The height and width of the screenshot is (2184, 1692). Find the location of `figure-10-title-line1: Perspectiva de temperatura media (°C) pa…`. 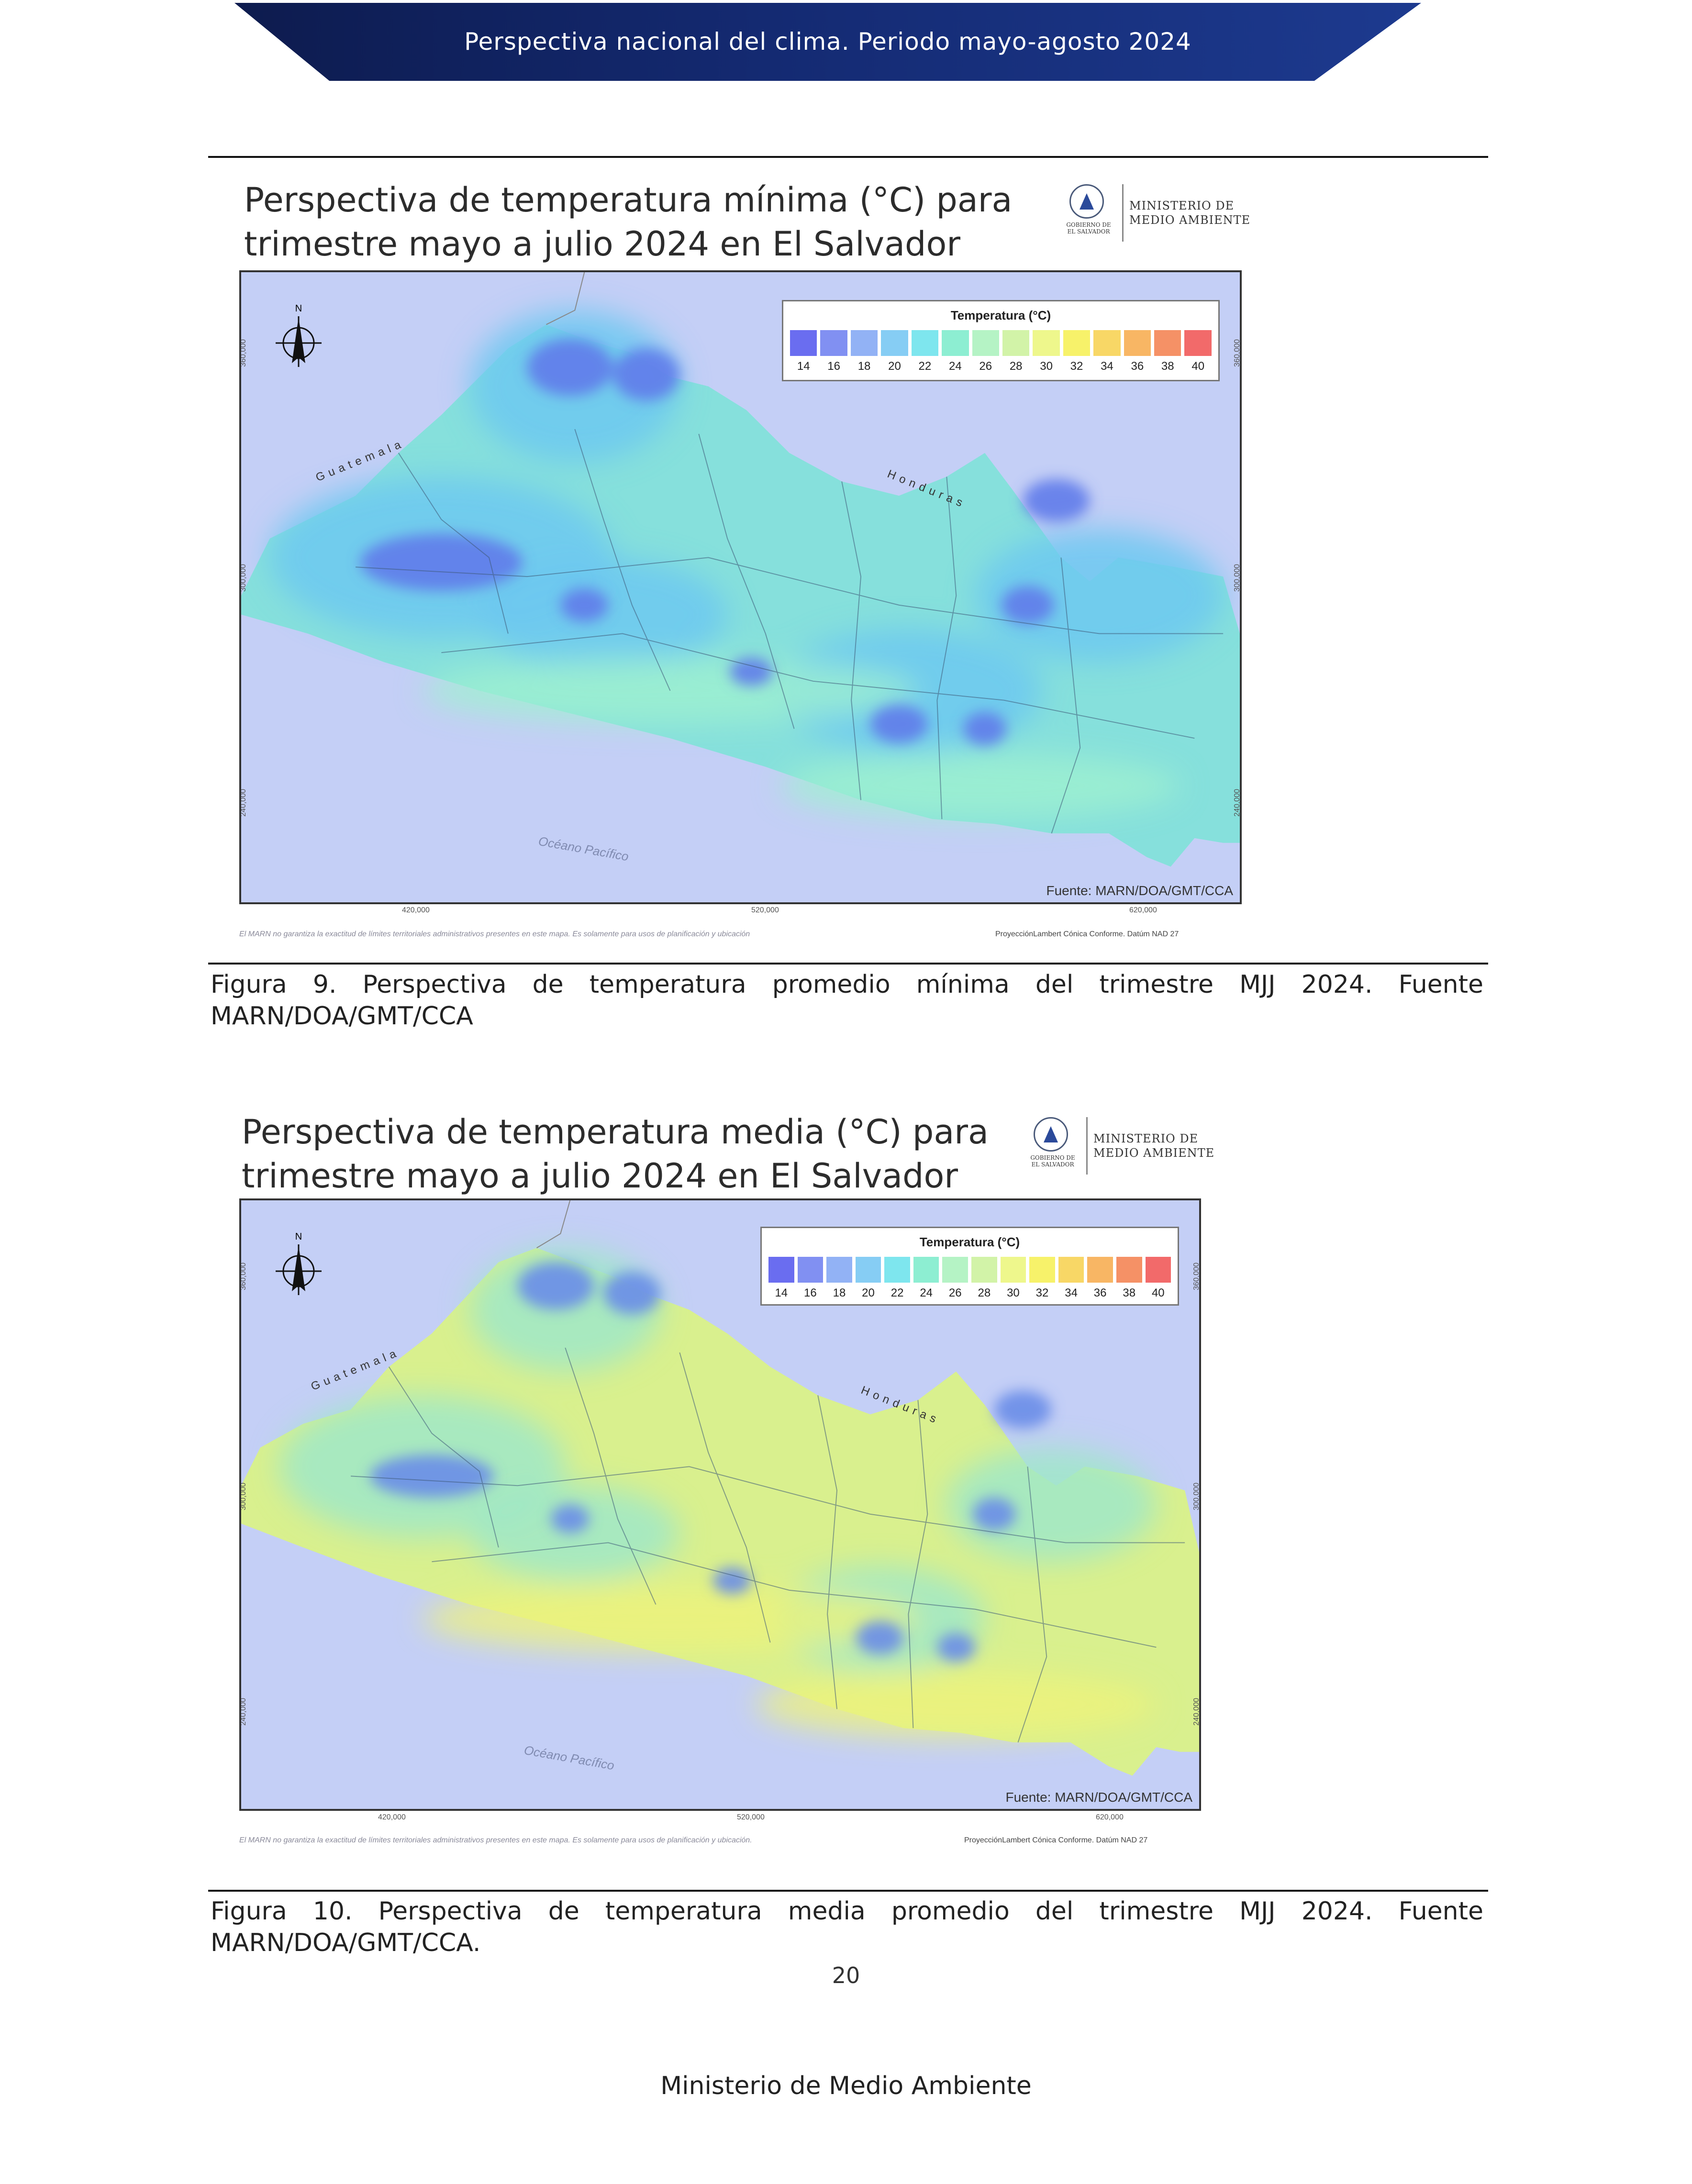

figure-10-title-line1: Perspectiva de temperatura media (°C) pa… is located at coordinates (615, 1132).